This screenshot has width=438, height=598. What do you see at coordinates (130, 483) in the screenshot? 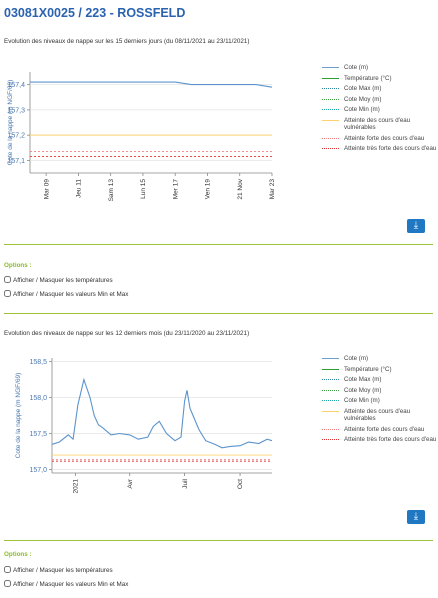
I see `x-tick-label: Avr` at bounding box center [130, 483].